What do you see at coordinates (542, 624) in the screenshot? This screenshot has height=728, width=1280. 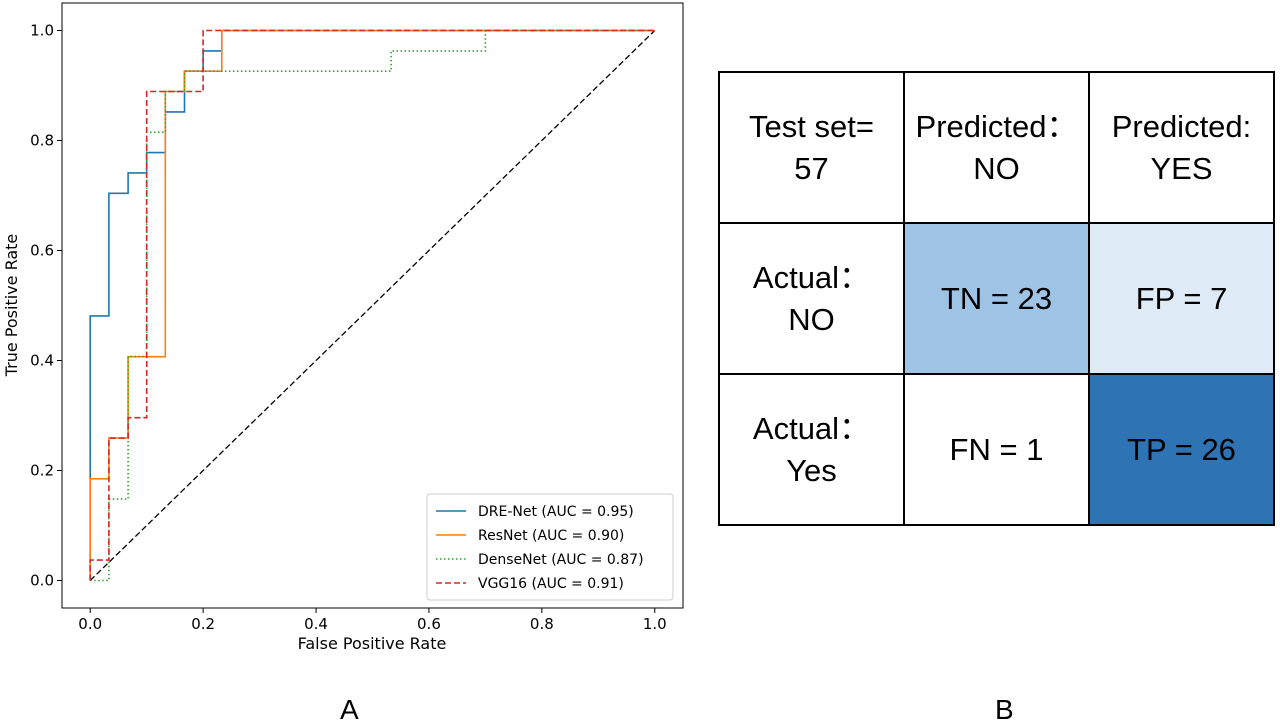 I see `x-tick-label: 0.8` at bounding box center [542, 624].